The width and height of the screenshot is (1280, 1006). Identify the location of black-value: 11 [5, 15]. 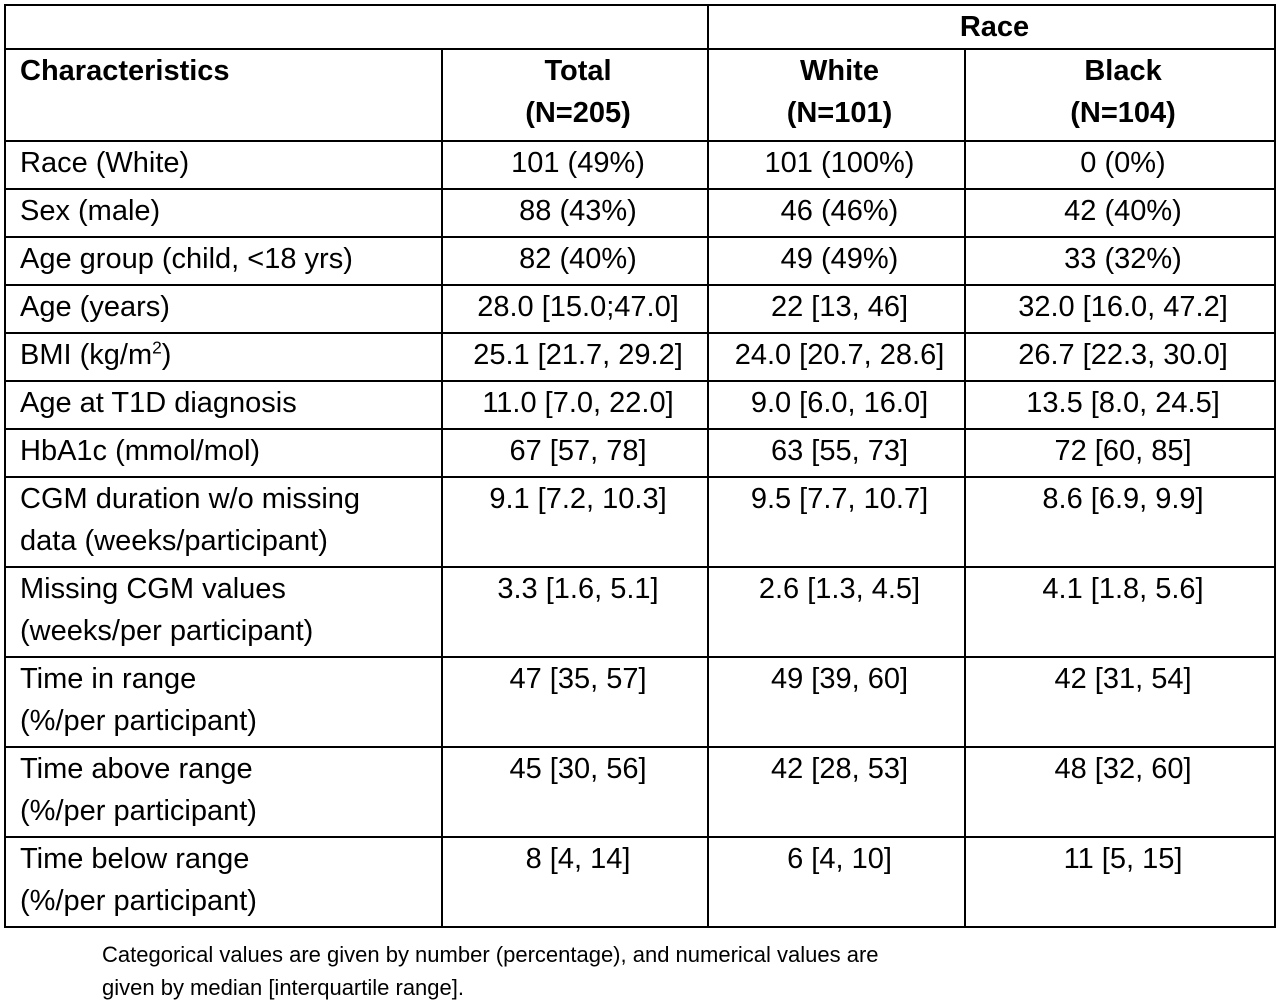
(1120, 882).